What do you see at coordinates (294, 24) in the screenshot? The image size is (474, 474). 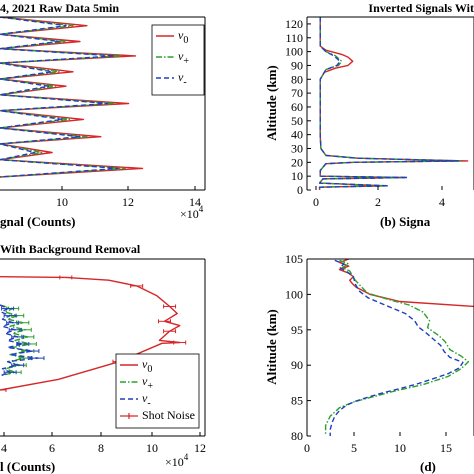 I see `y-tick-label: 120` at bounding box center [294, 24].